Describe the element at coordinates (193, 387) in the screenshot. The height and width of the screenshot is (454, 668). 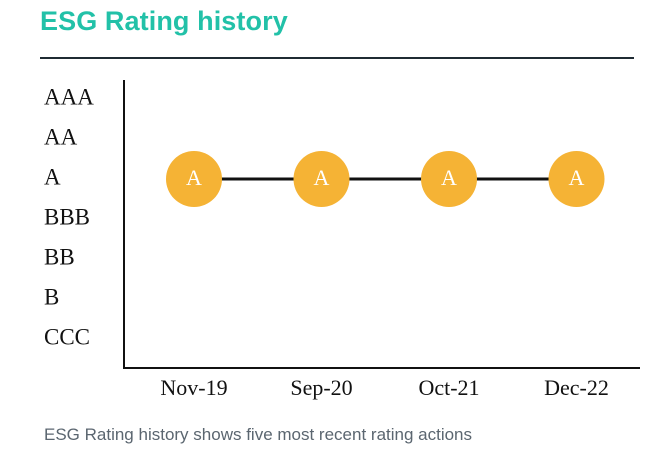
I see `x-tick-label: Nov-19` at that location.